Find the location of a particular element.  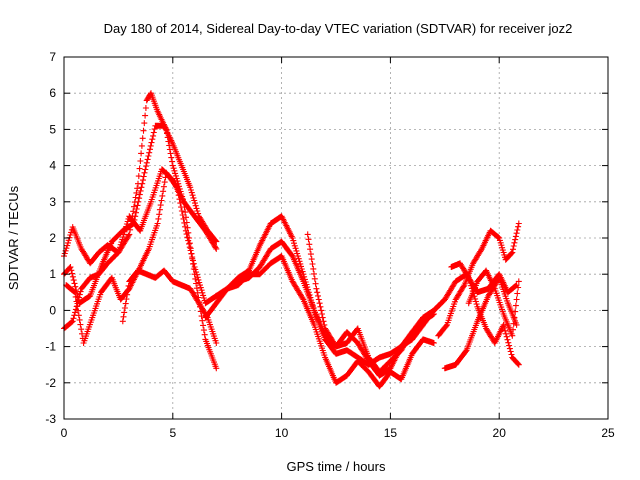

y-tick-label: 7 is located at coordinates (52, 57).